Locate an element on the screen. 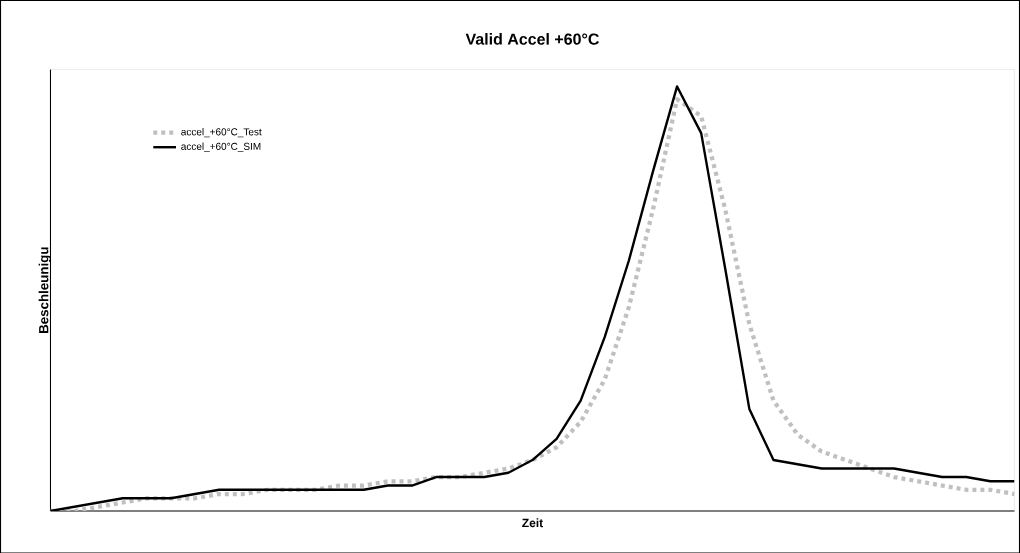  x-axis-title: Zeit is located at coordinates (532, 522).